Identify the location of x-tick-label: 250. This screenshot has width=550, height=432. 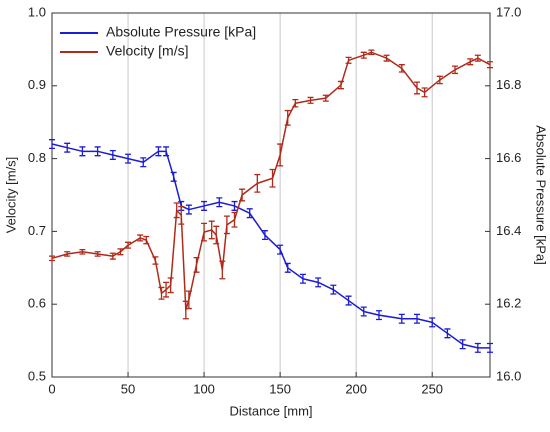
(432, 388).